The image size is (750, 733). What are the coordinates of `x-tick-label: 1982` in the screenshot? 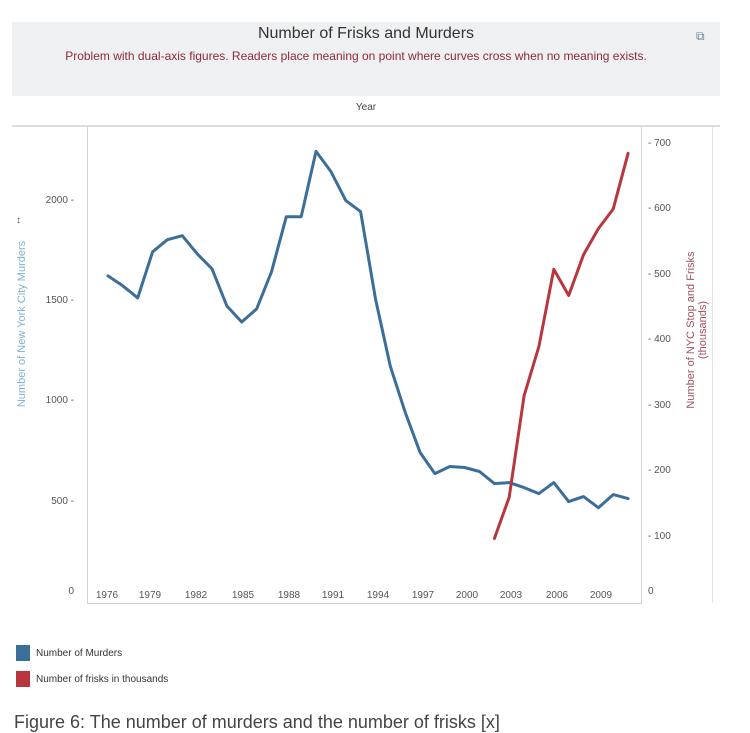 It's located at (196, 595).